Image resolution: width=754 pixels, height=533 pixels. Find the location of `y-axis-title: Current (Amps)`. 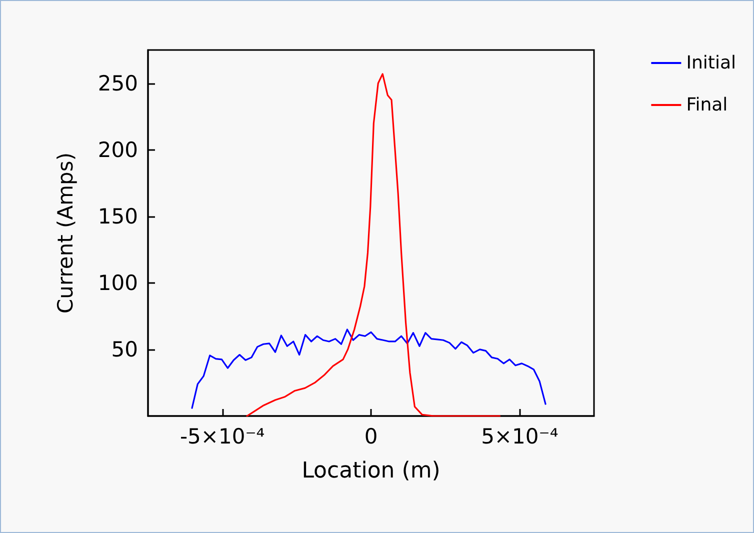

y-axis-title: Current (Amps) is located at coordinates (66, 233).